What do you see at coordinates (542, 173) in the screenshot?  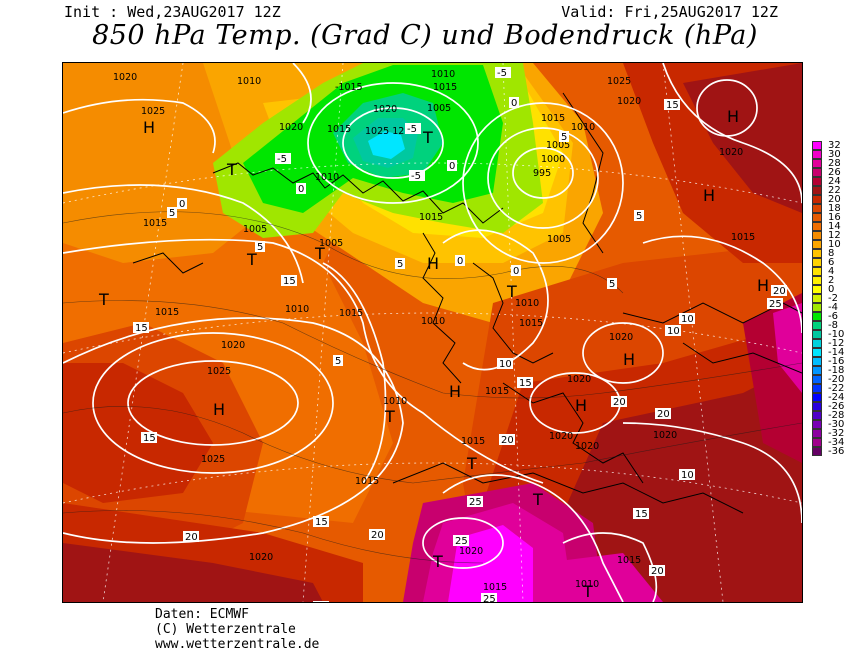 I see `pressure-label: 995` at bounding box center [542, 173].